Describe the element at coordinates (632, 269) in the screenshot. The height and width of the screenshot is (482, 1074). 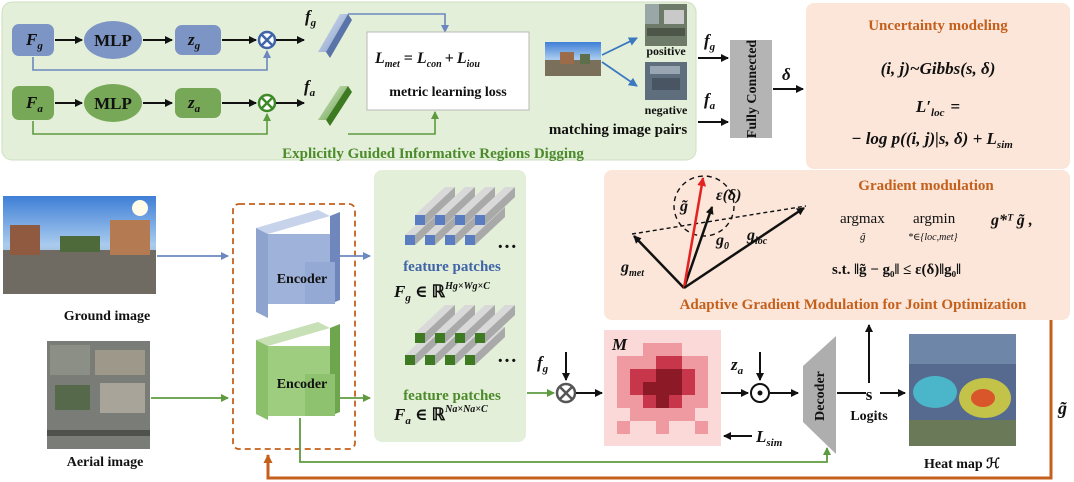
I see `svg-text: gmet` at that location.